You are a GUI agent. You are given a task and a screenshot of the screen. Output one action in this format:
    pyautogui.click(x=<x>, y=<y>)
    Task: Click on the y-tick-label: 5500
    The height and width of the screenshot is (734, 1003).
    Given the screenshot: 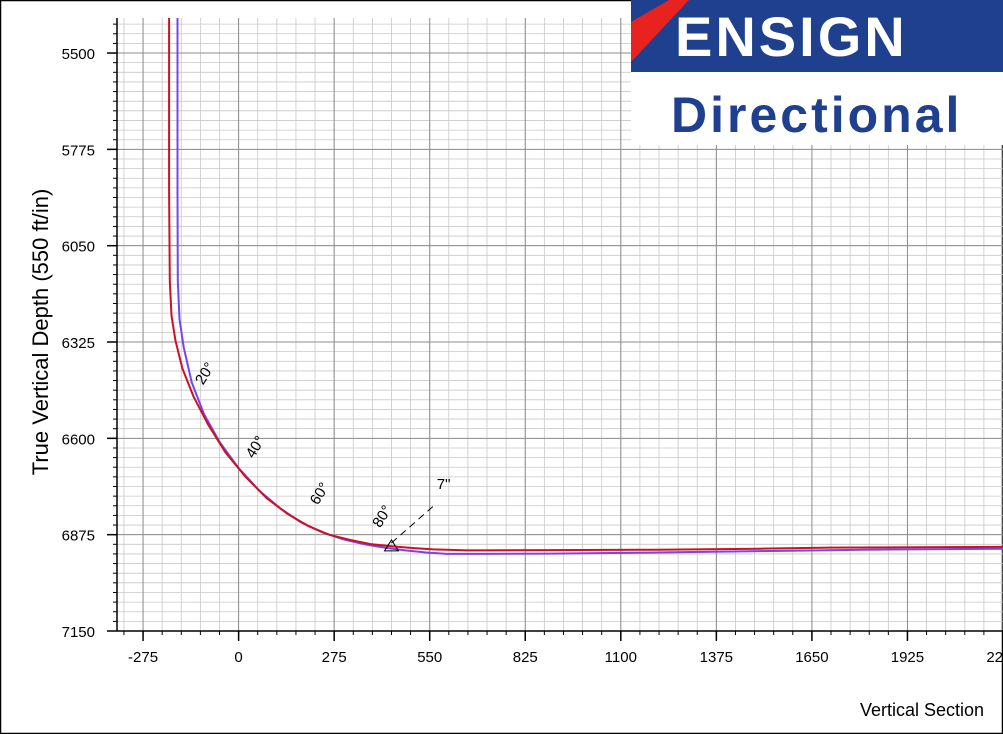 What is the action you would take?
    pyautogui.click(x=78, y=54)
    